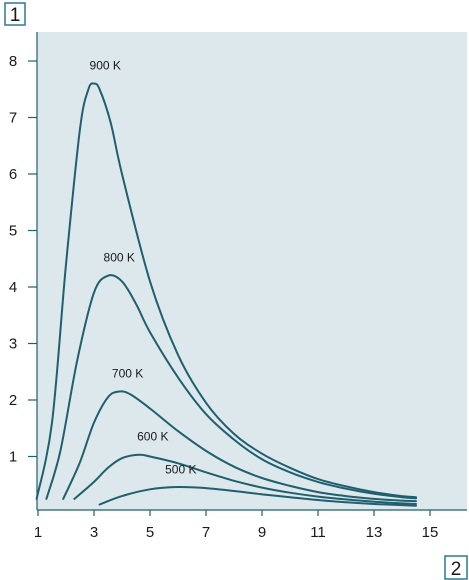 This screenshot has height=580, width=469. I want to click on curve-label-800k: 800 K, so click(119, 258).